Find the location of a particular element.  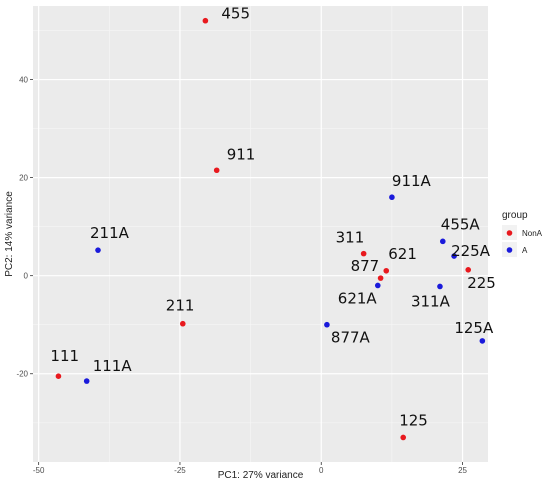

y-tick-label: 20 is located at coordinates (23, 178).